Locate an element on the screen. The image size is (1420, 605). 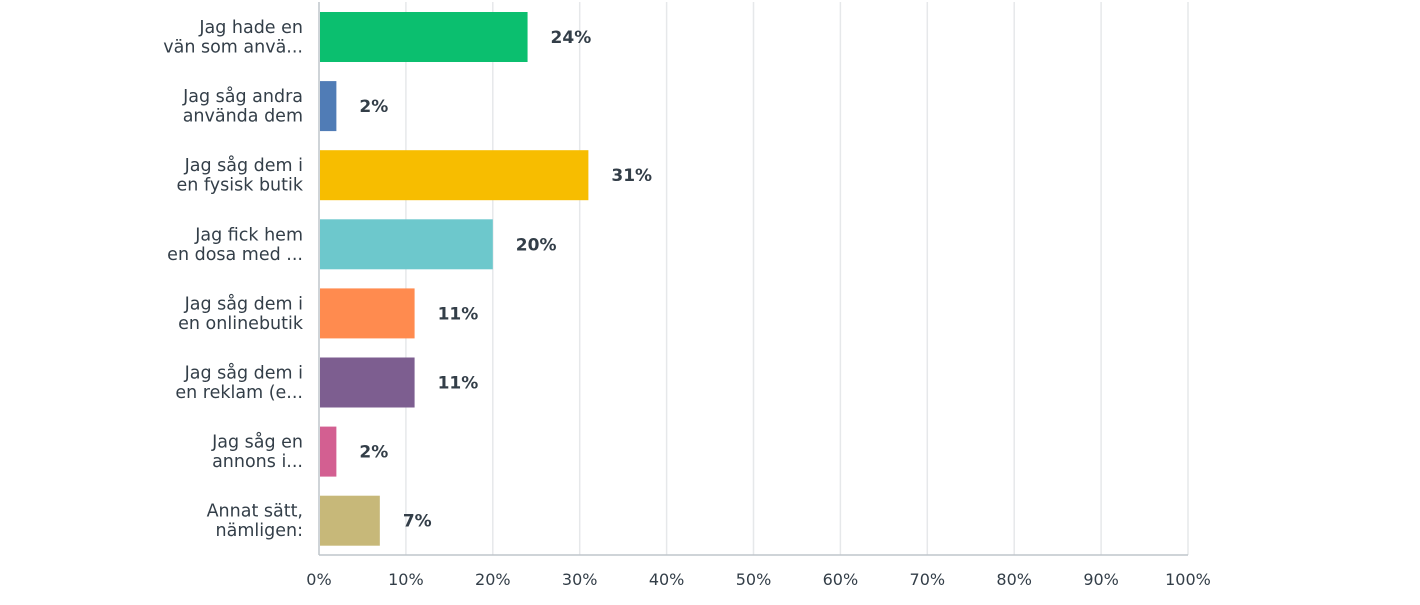
x-tick-label: 30% is located at coordinates (580, 579).